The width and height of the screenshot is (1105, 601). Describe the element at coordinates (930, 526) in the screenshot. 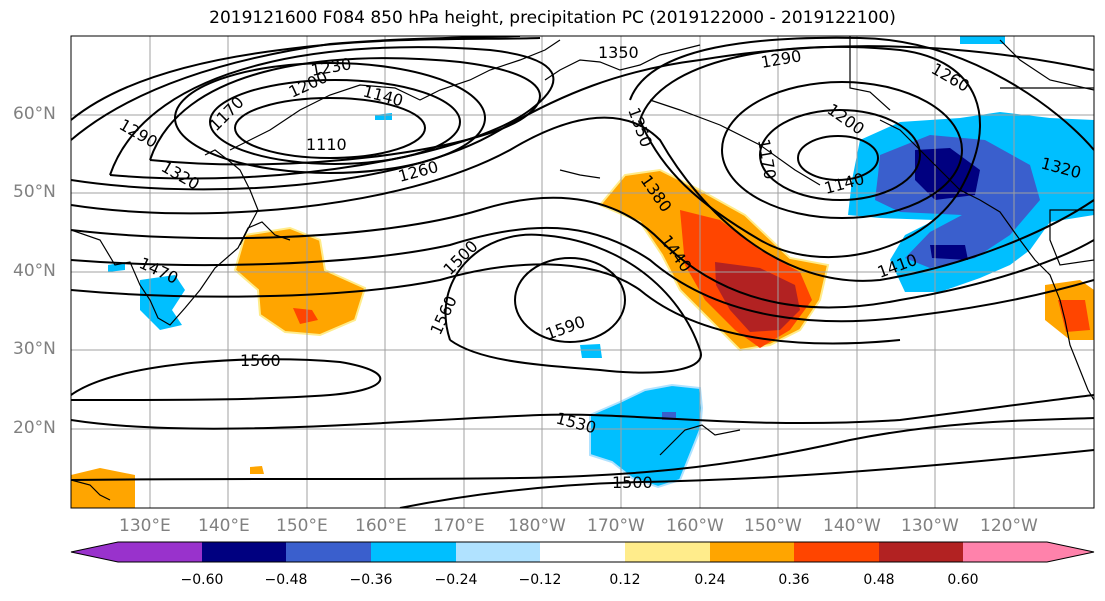

I see `lon-label: 130°W` at that location.